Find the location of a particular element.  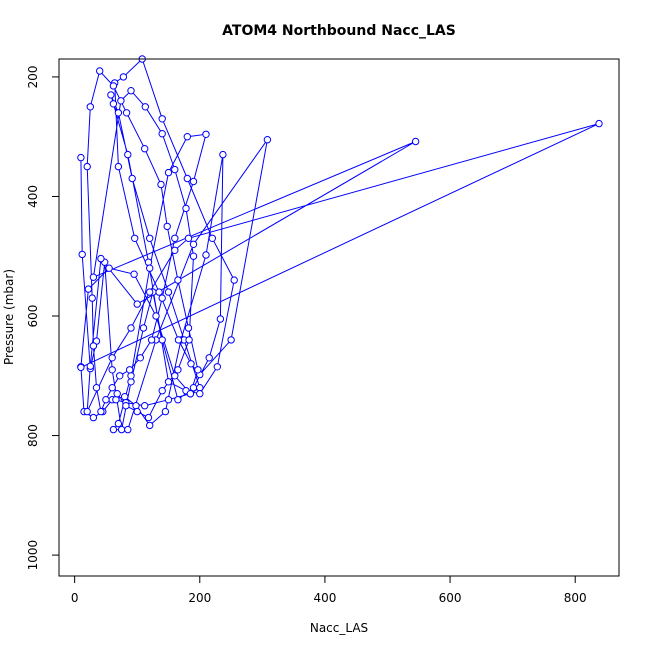

y-tick-label: 200 is located at coordinates (33, 76).